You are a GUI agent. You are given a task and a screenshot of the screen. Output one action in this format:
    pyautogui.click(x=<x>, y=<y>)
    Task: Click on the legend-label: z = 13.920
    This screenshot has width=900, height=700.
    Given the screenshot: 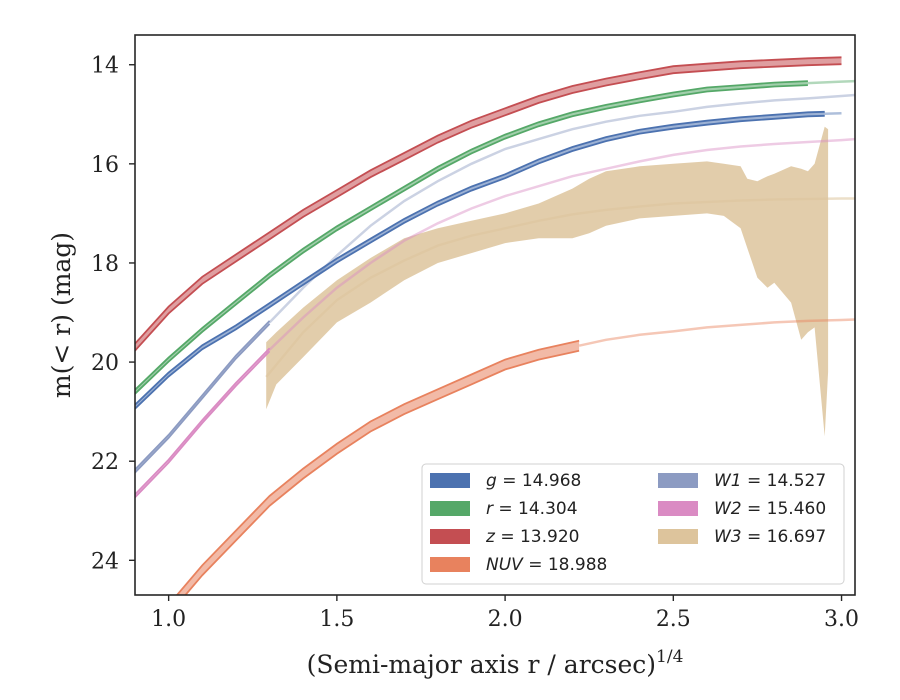 What is the action you would take?
    pyautogui.click(x=532, y=537)
    